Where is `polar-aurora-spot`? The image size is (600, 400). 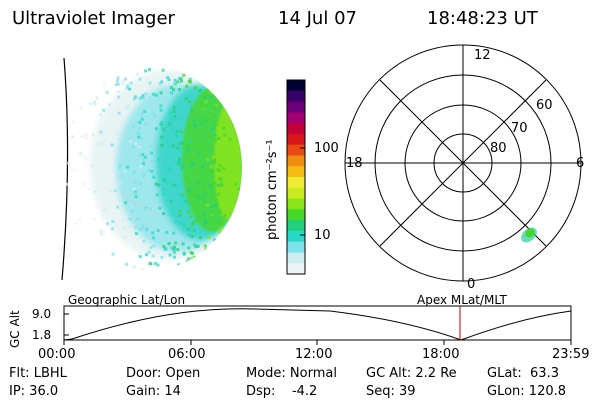 polar-aurora-spot is located at coordinates (529, 235).